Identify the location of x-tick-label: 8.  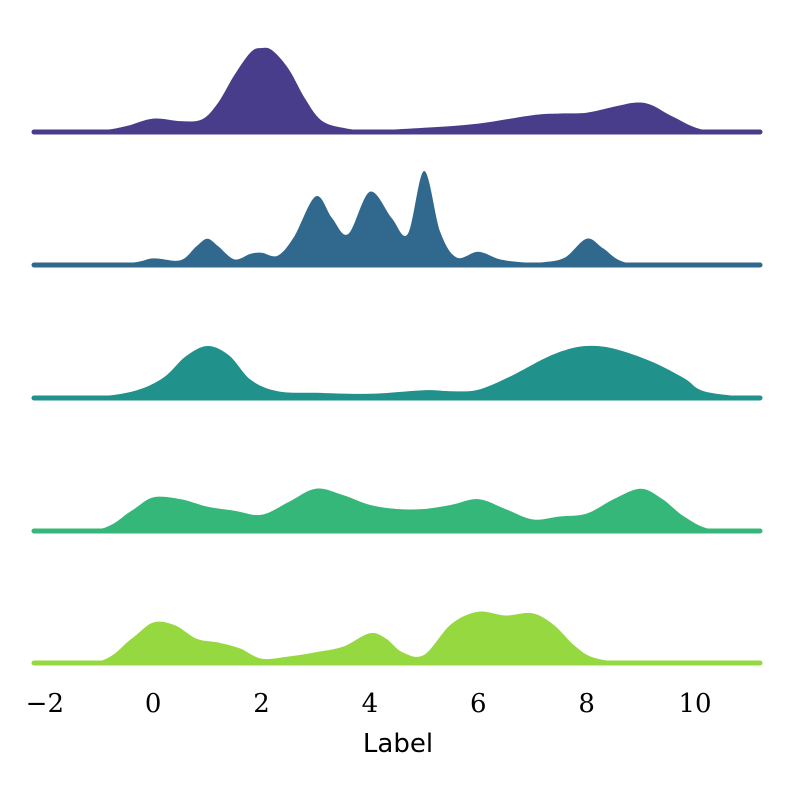
(586, 704).